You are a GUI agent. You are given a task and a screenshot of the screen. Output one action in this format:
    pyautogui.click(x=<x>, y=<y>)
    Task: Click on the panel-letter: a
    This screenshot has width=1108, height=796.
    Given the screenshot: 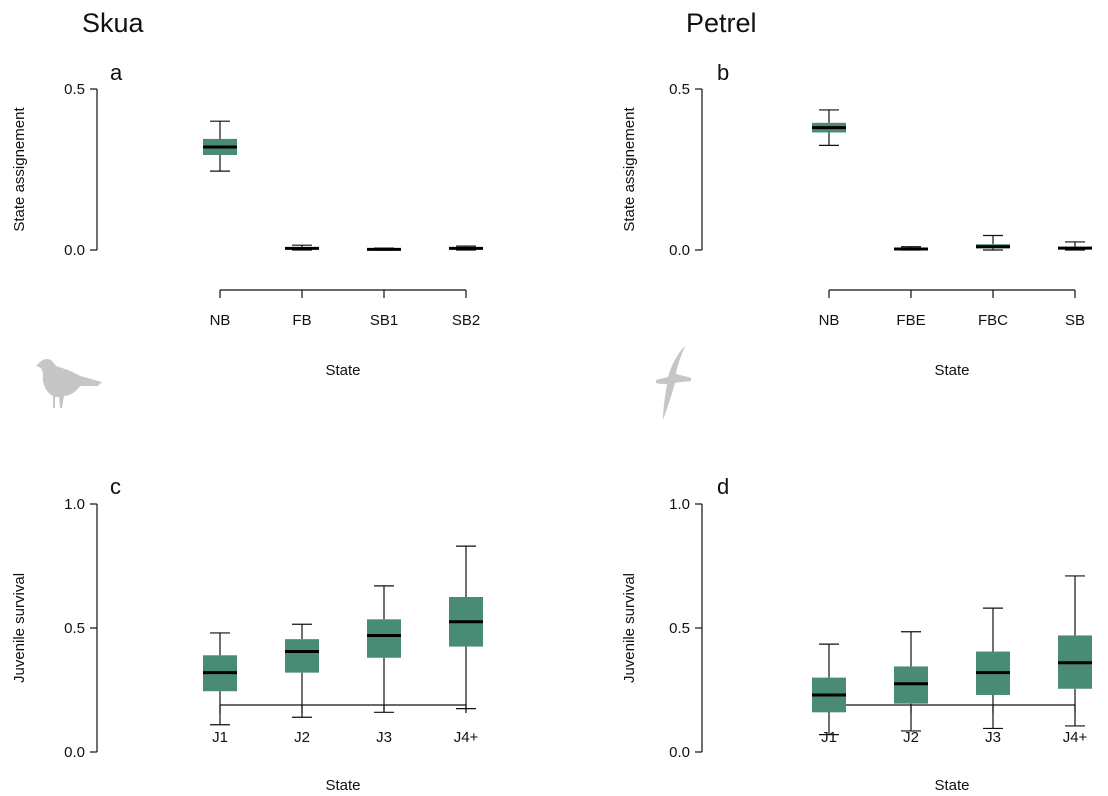 What is the action you would take?
    pyautogui.click(x=116, y=72)
    